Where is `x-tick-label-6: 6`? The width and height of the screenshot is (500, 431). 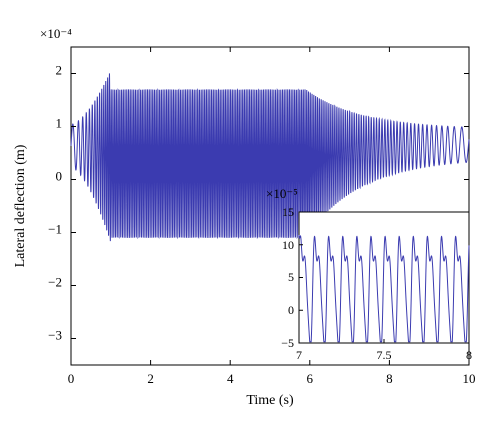 x-tick-label-6: 6 is located at coordinates (310, 378).